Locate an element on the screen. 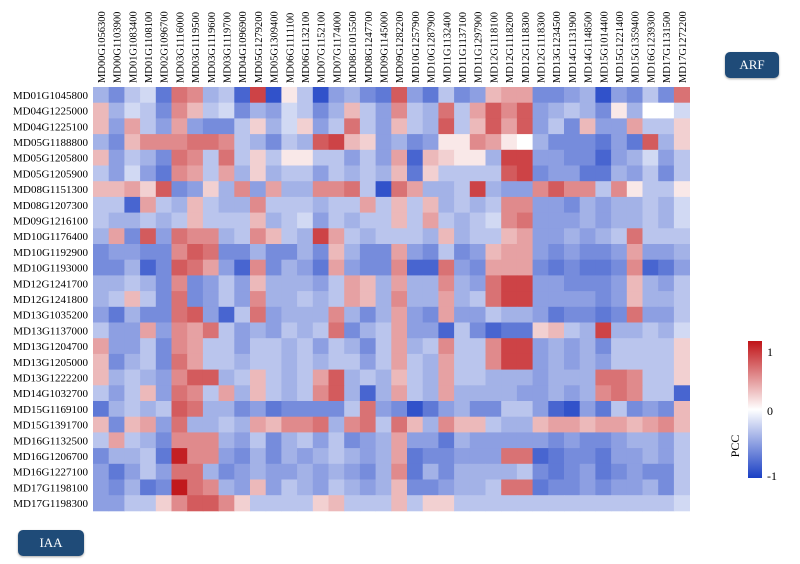  arf-badge: ARF is located at coordinates (752, 65).